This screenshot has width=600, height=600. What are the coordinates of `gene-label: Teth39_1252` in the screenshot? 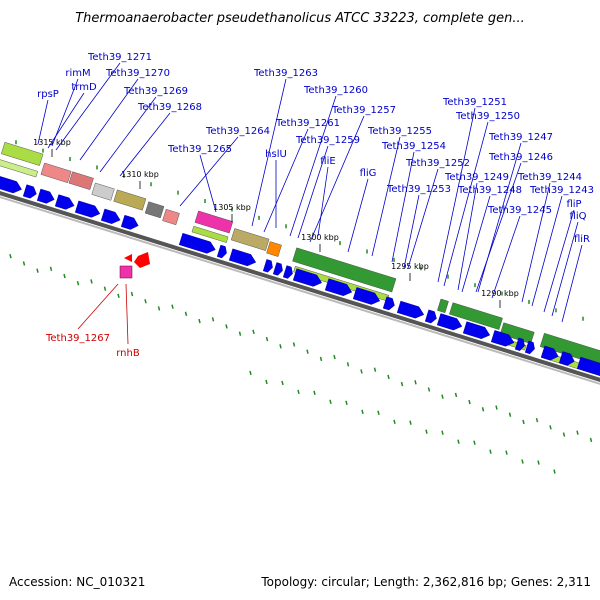 It's located at (437, 163).